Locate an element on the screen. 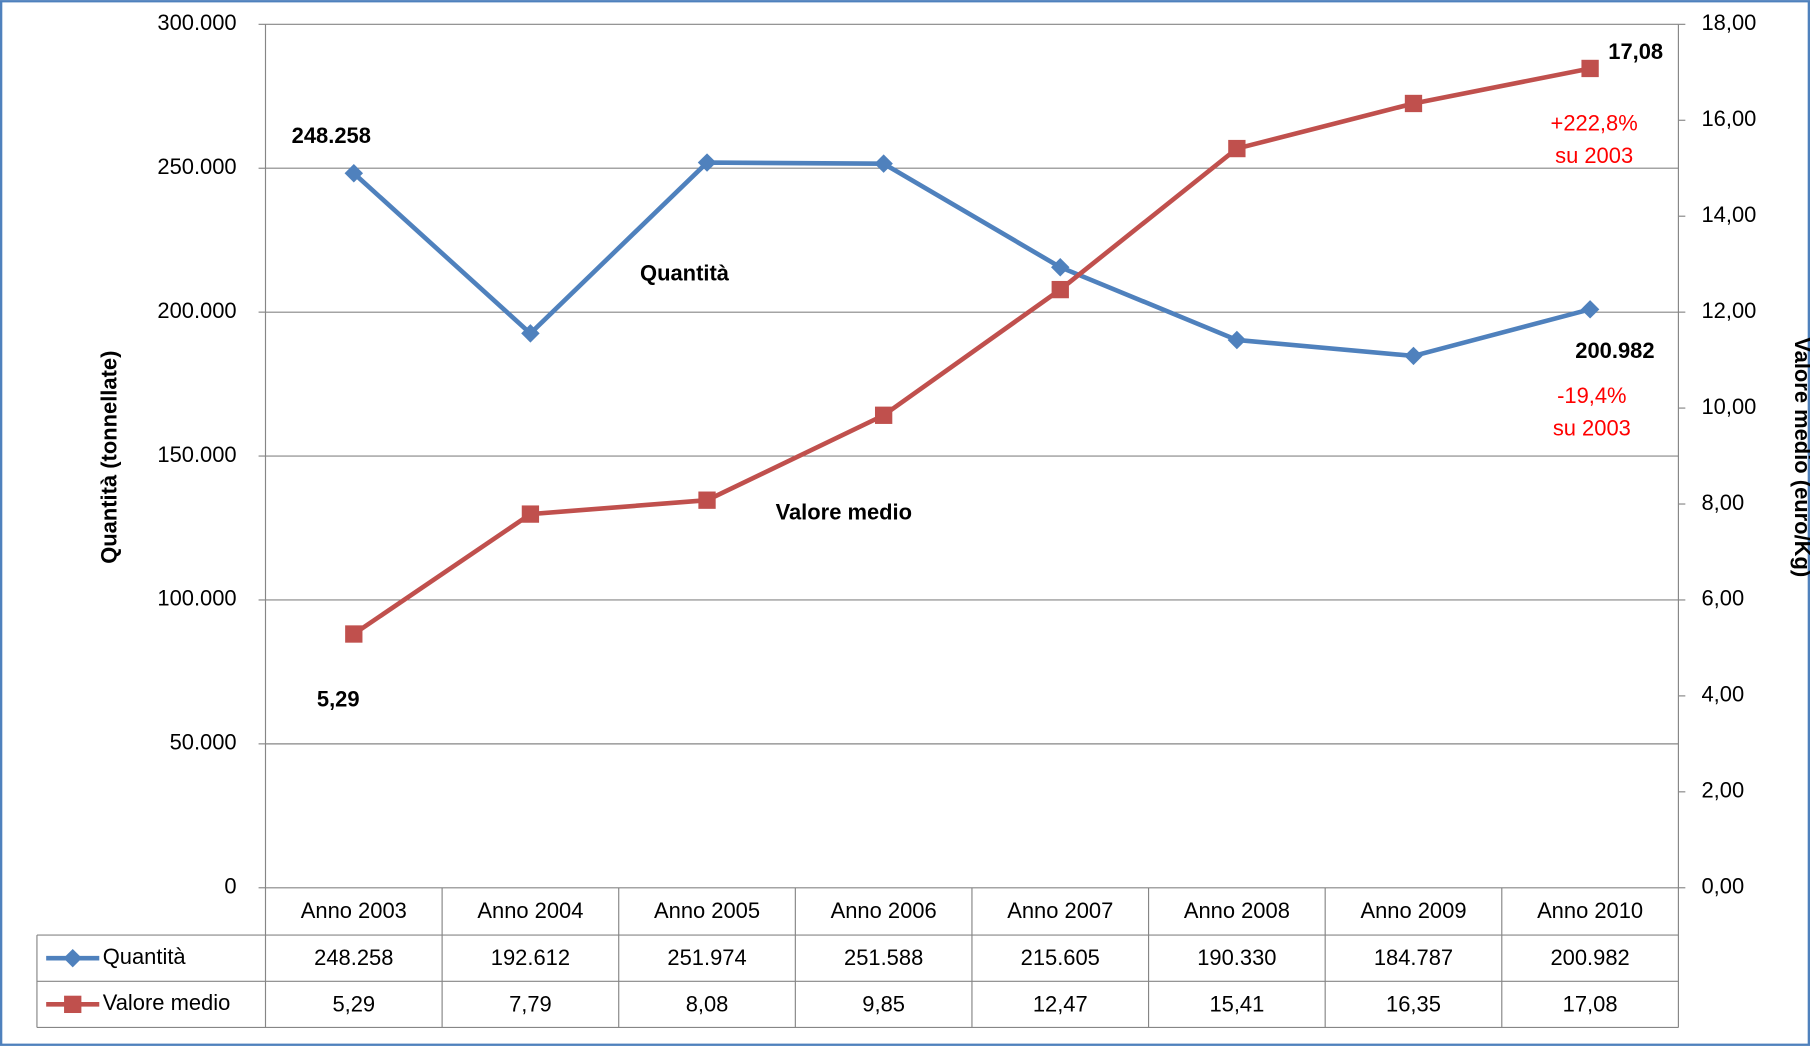 The height and width of the screenshot is (1046, 1810). x-tick-label: Anno 2004 is located at coordinates (530, 910).